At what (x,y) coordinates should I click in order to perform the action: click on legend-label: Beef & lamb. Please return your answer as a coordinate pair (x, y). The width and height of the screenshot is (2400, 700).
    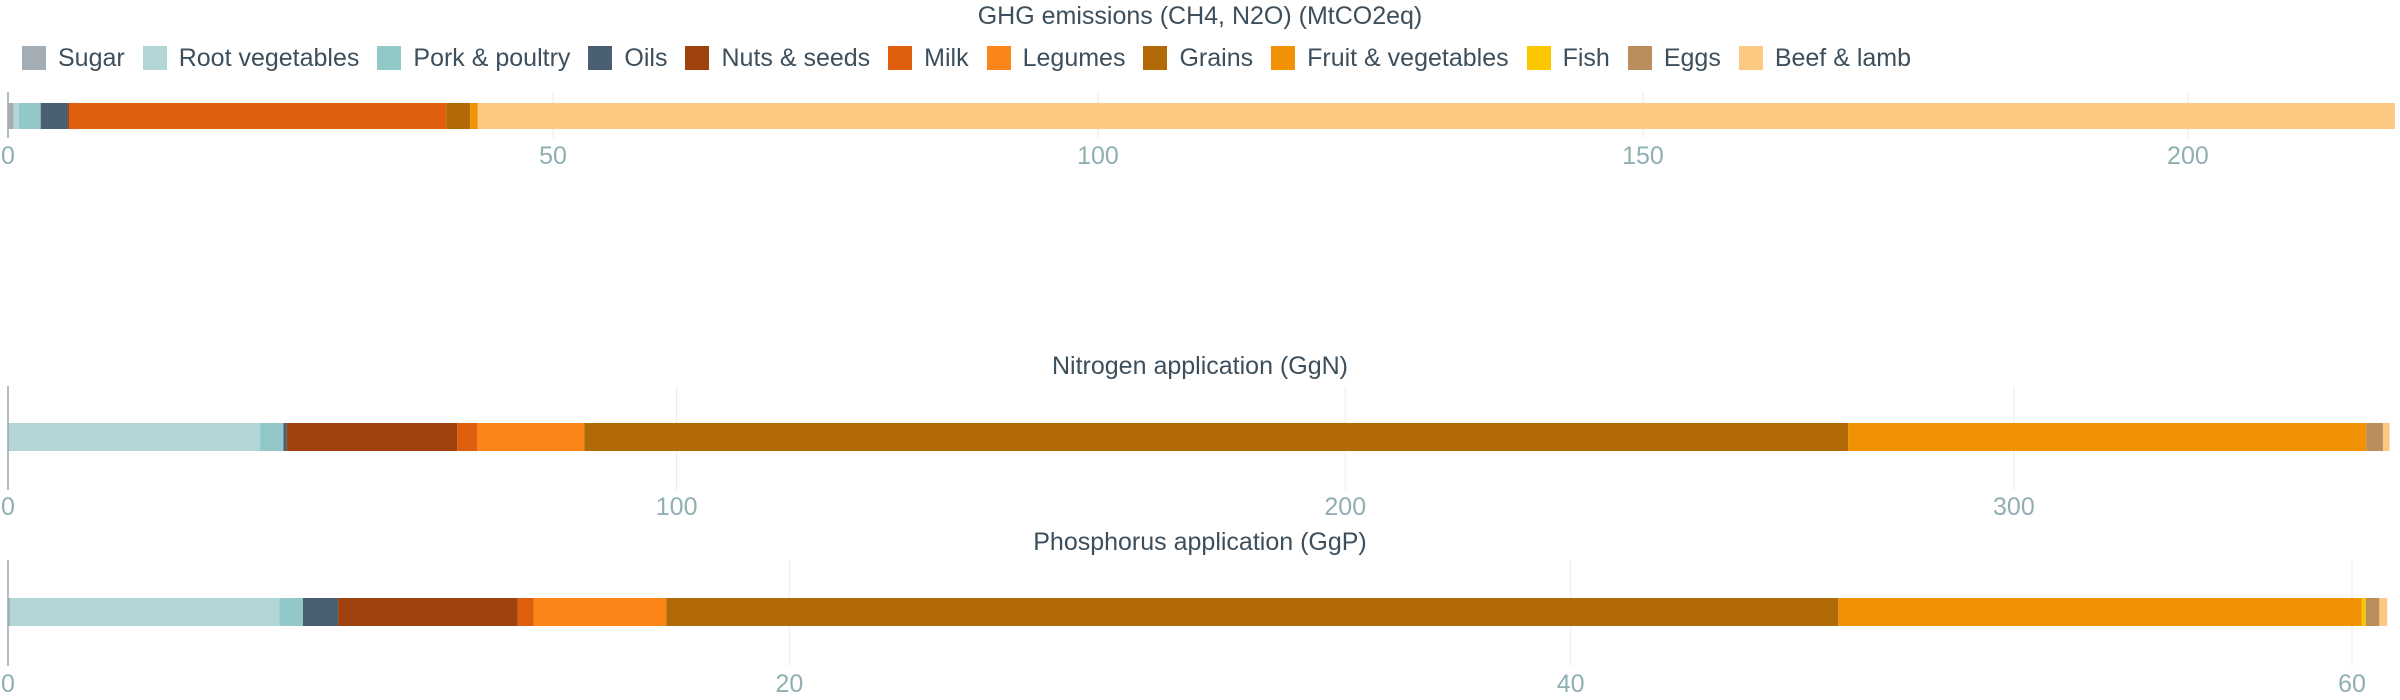
    Looking at the image, I should click on (1843, 57).